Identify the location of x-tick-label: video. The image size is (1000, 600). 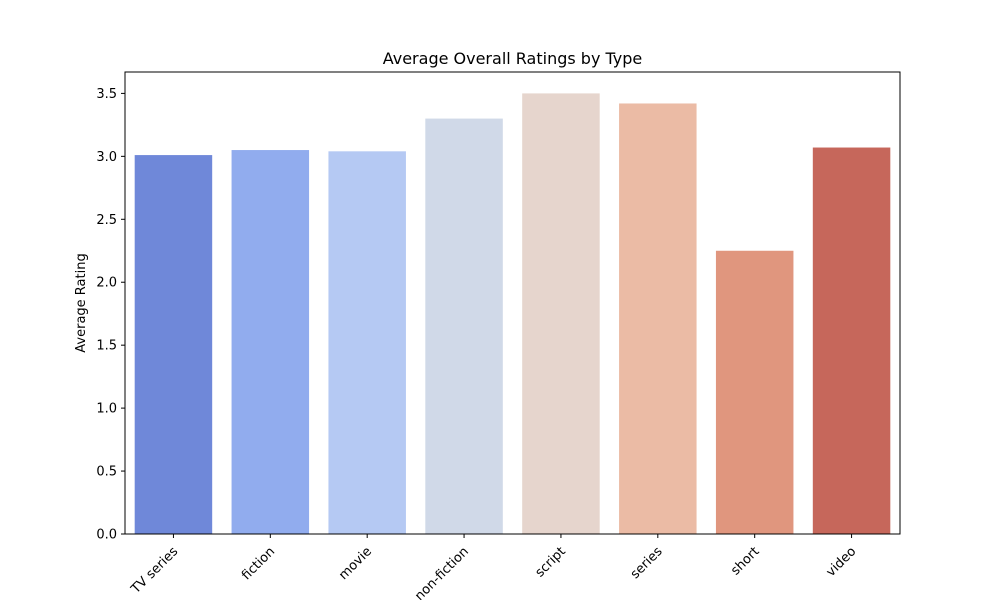
(842, 562).